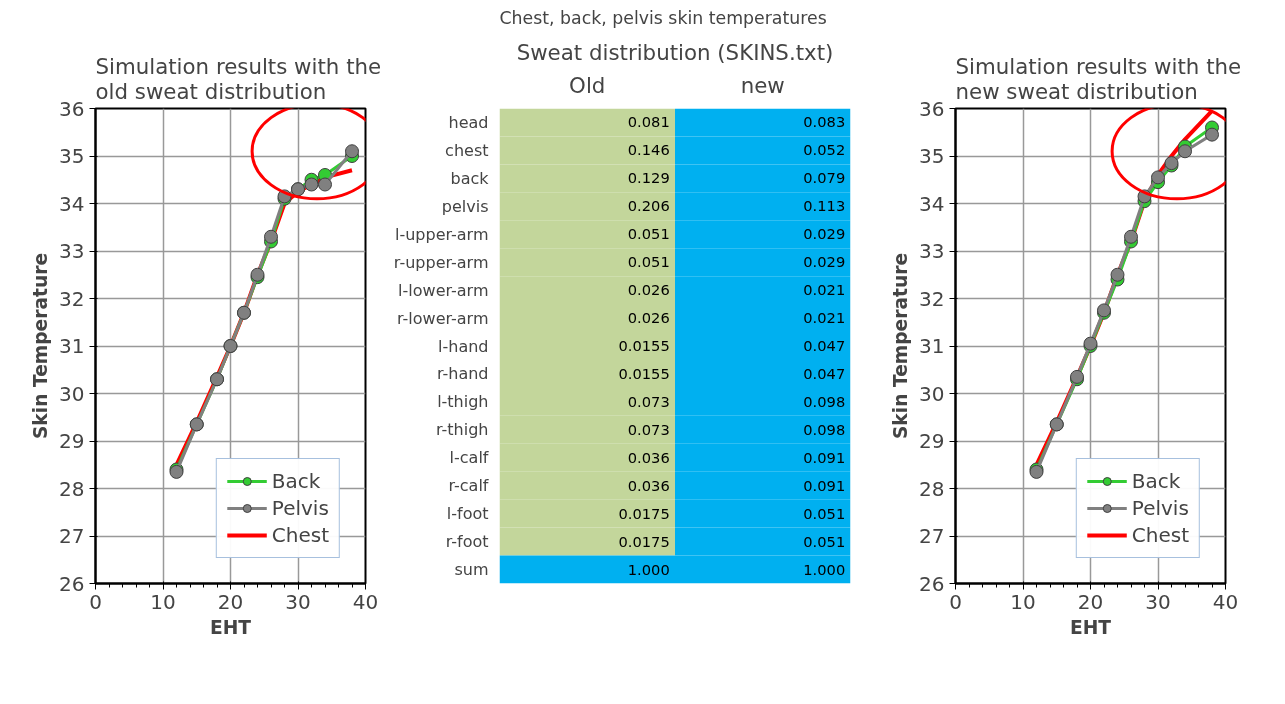 The image size is (1285, 704). I want to click on y-tick-label: r-hand, so click(462, 374).